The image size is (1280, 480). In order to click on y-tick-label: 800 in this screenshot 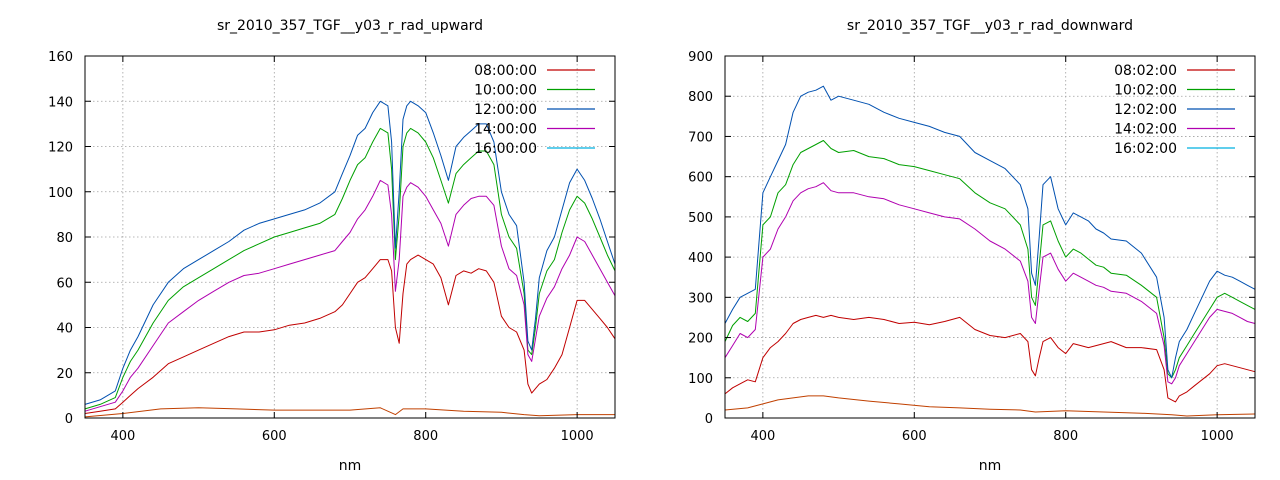, I will do `click(700, 97)`.